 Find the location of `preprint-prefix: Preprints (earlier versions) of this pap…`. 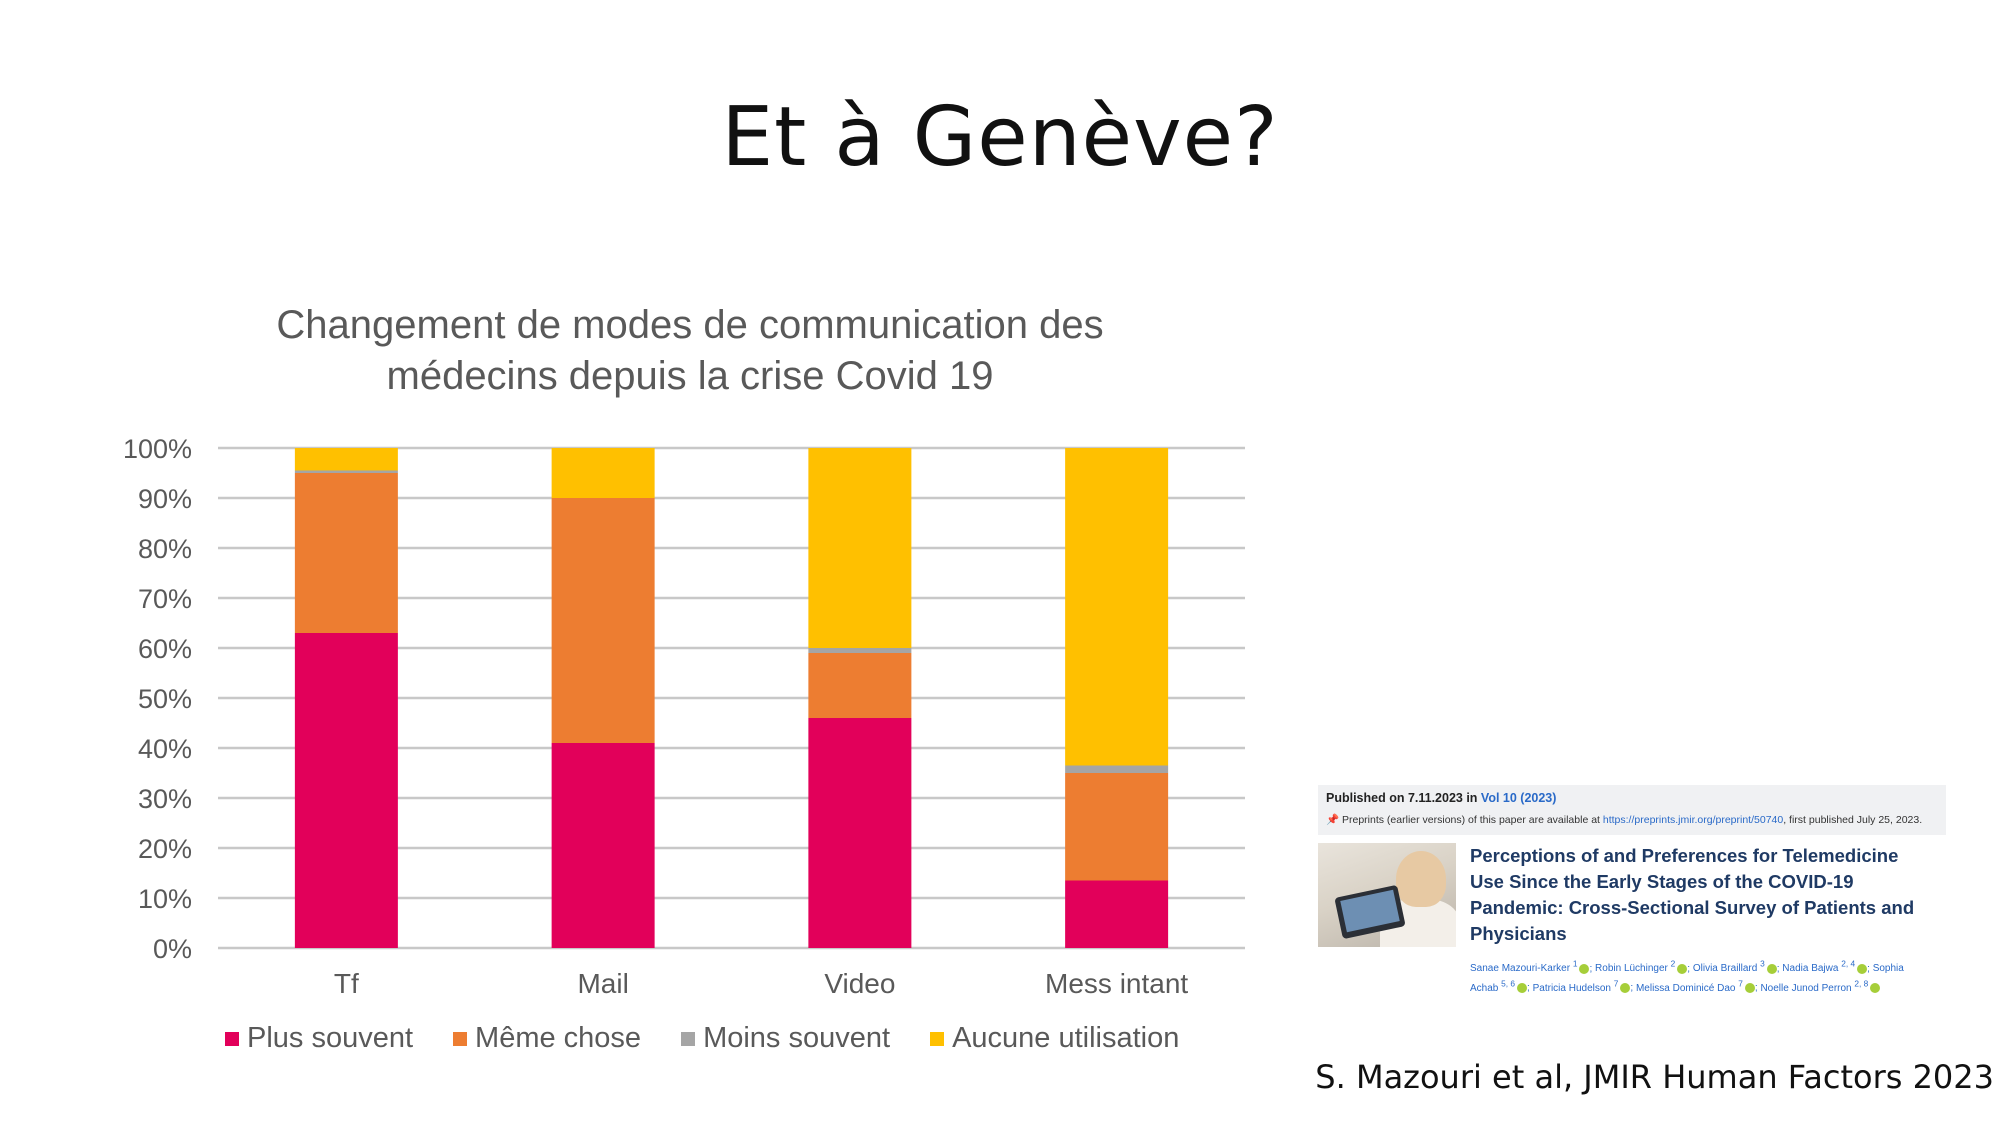

preprint-prefix: Preprints (earlier versions) of this pap… is located at coordinates (1472, 820).